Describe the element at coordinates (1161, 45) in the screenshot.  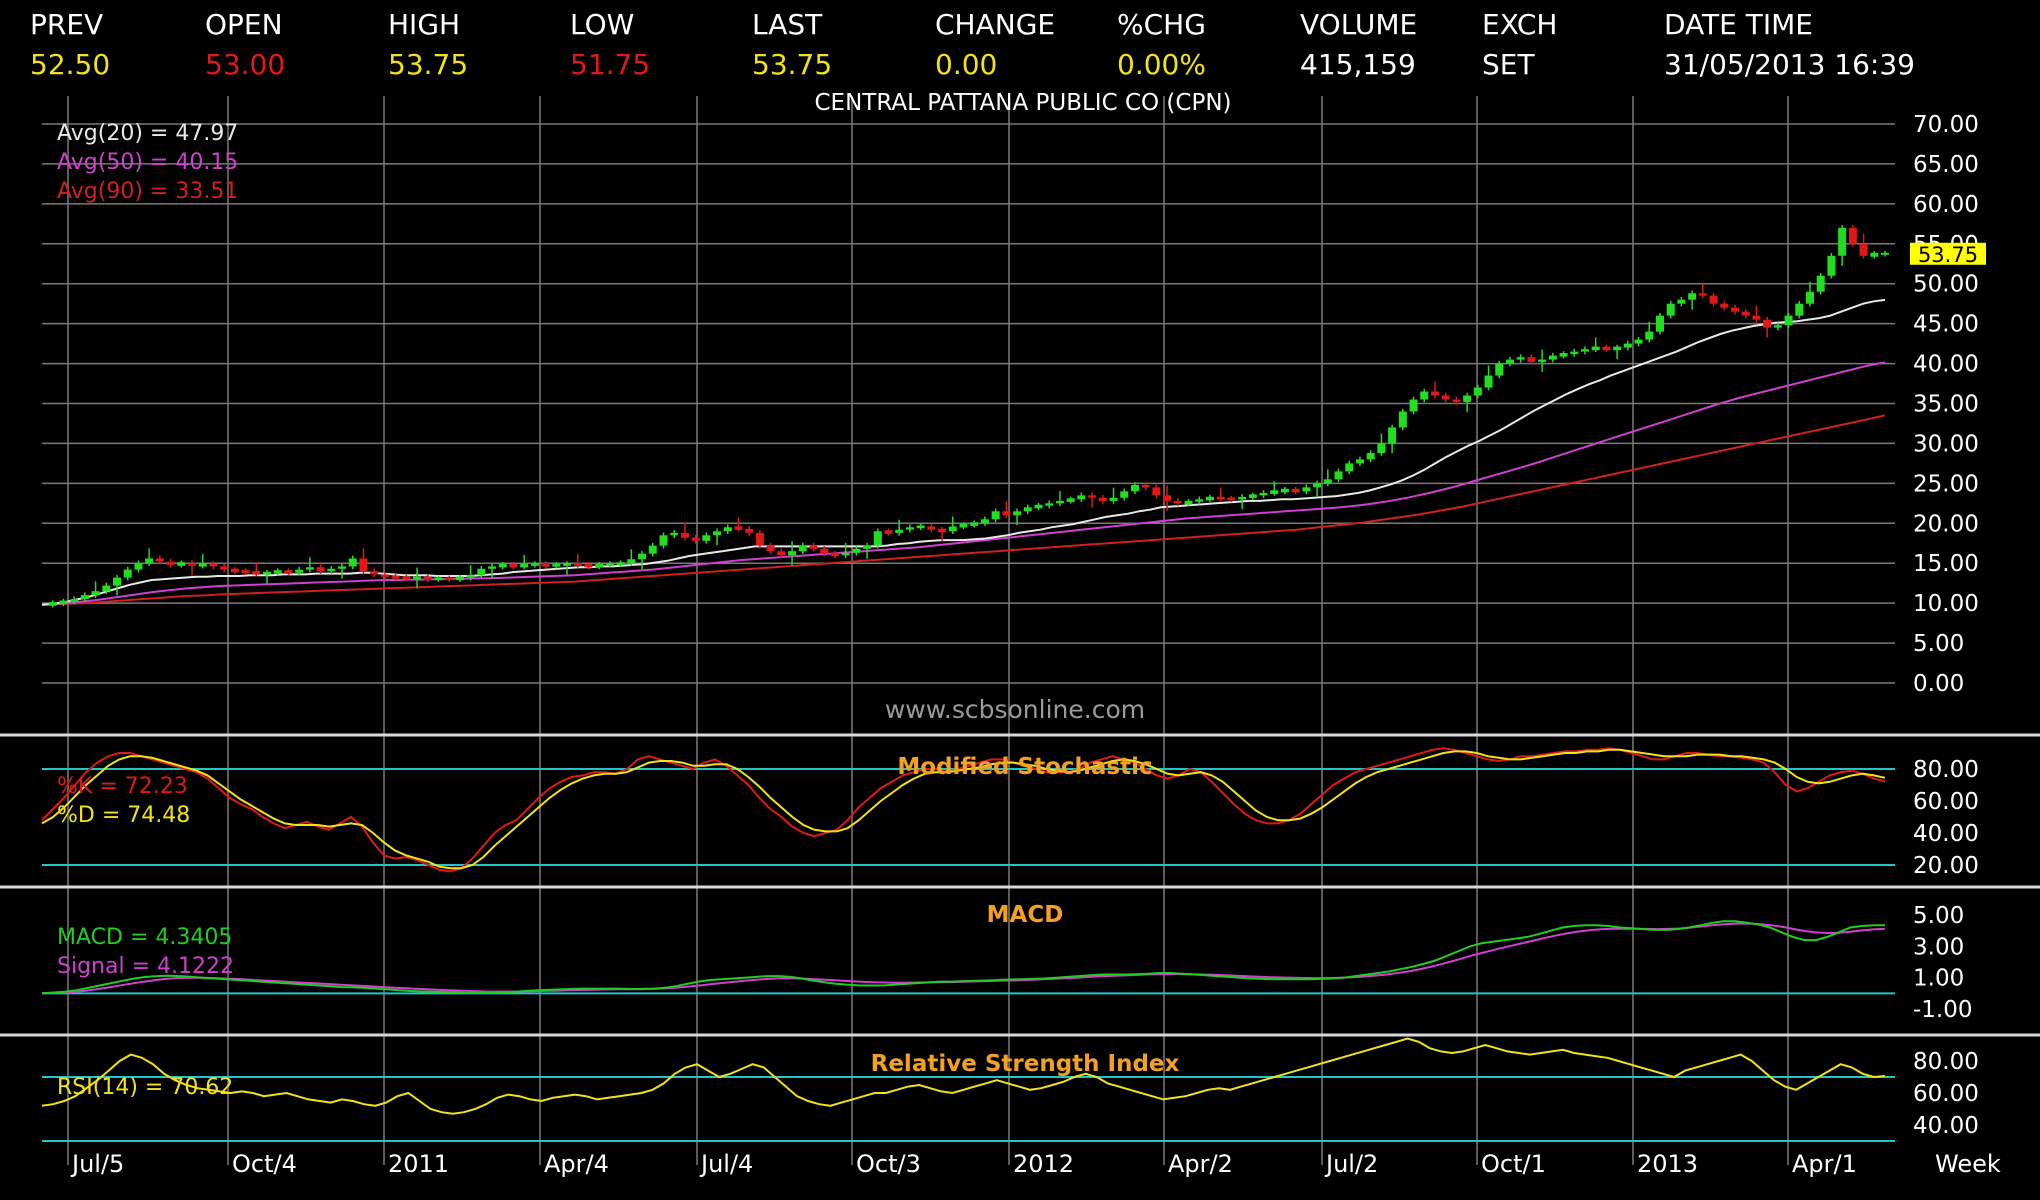
I see `quote--chg: %CHG 0.00%` at that location.